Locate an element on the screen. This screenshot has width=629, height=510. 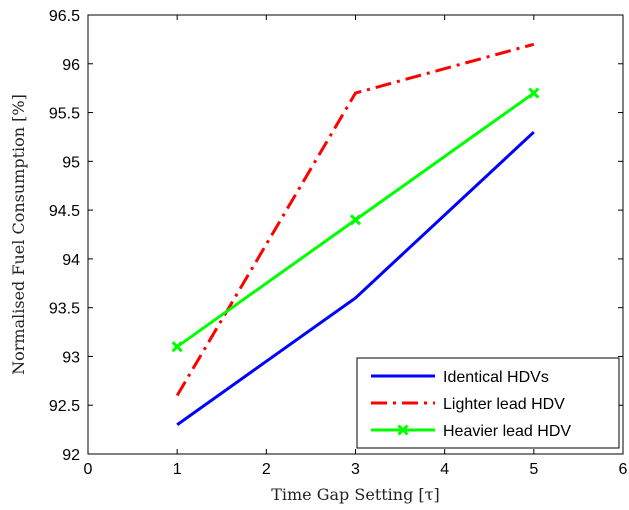
y-tick-label: 94.5 is located at coordinates (64, 211).